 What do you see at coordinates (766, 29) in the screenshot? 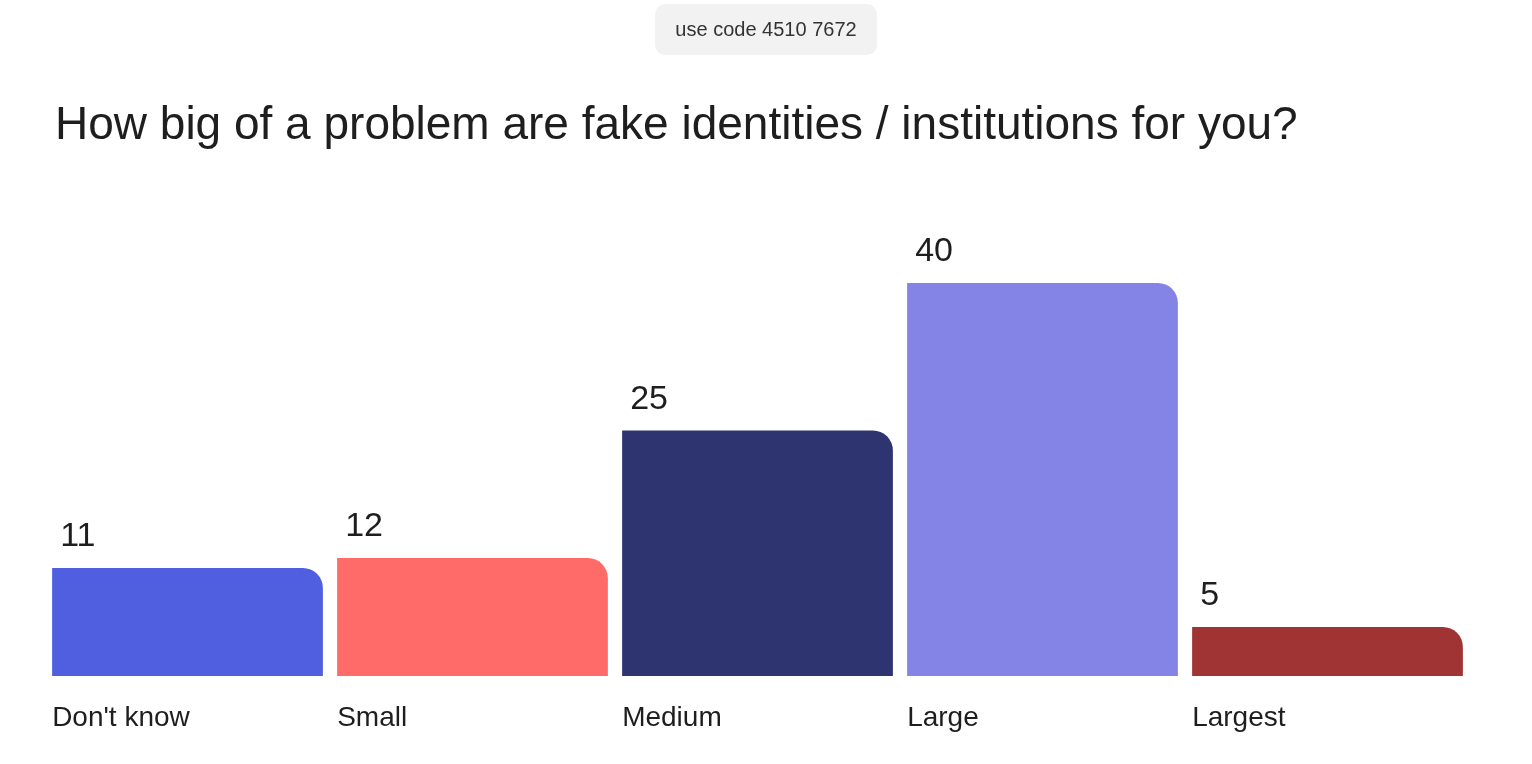
I see `text: use code 4510 7672` at bounding box center [766, 29].